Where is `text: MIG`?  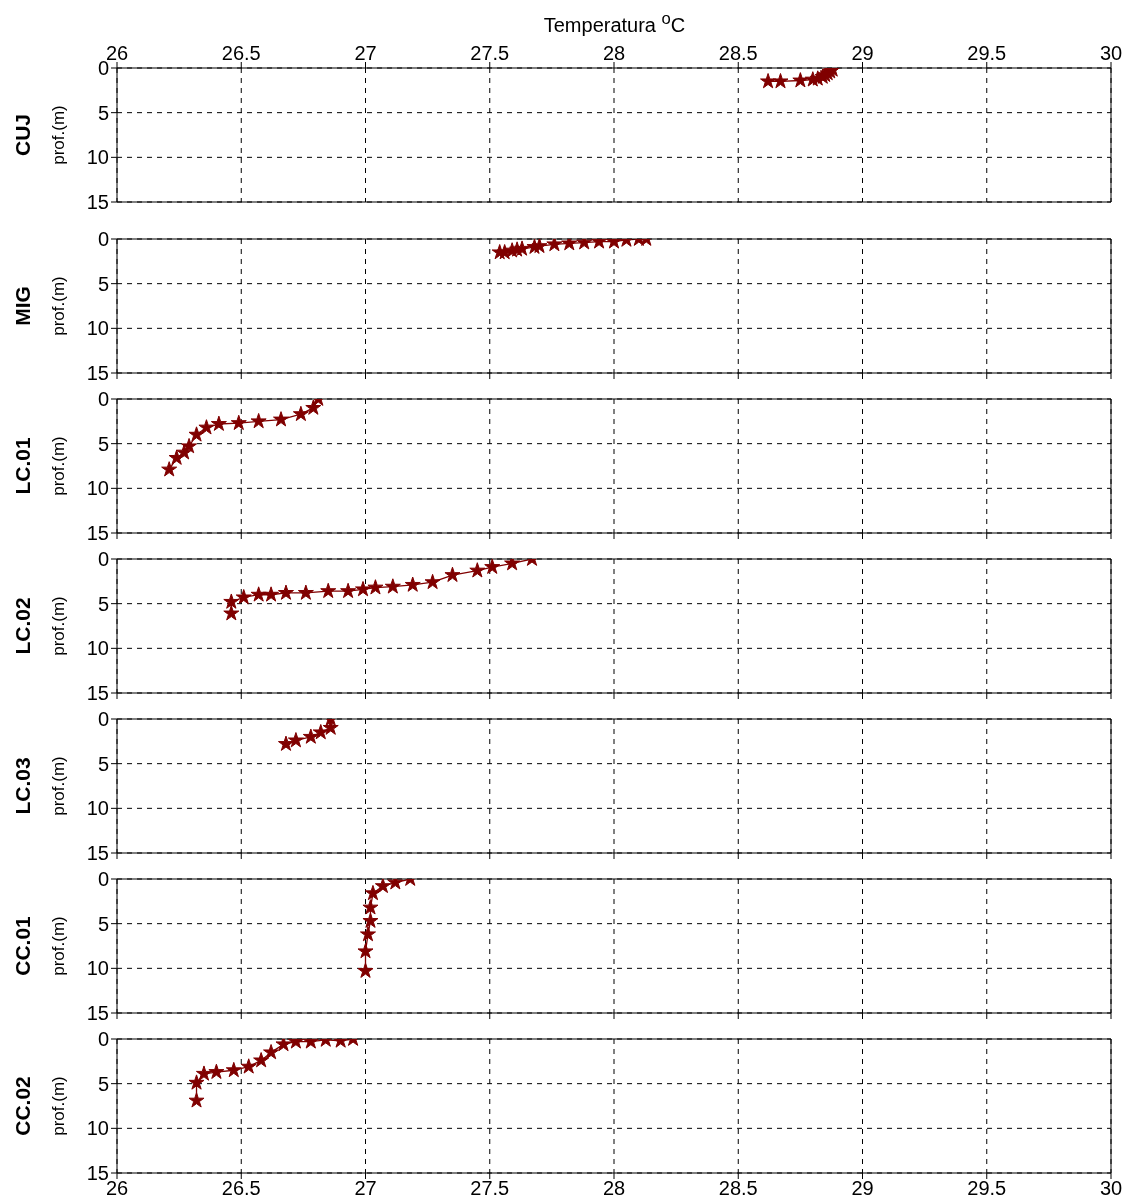 text: MIG is located at coordinates (23, 306).